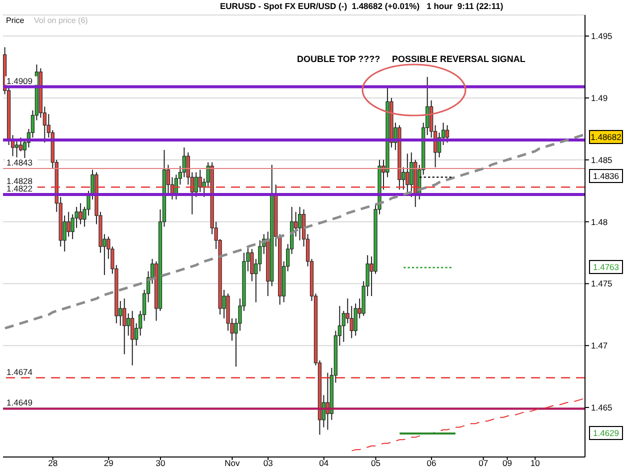 The width and height of the screenshot is (625, 469). I want to click on y-tick-label: 1.485, so click(602, 159).